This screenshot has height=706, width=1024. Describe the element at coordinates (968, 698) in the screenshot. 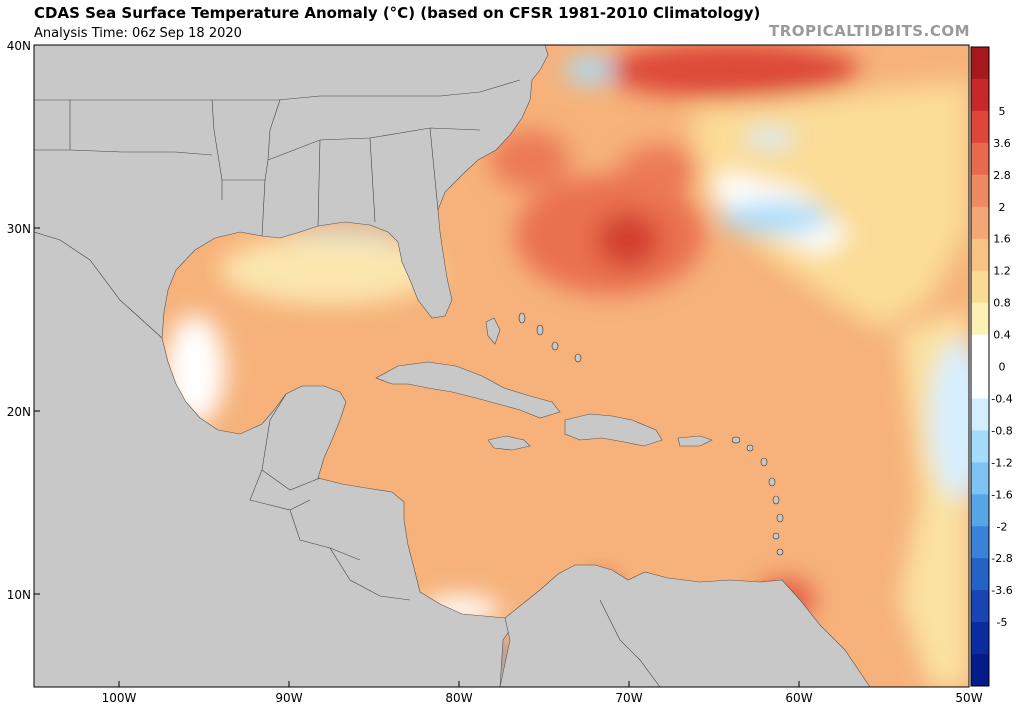

I see `lon-tick-label: 50W` at that location.